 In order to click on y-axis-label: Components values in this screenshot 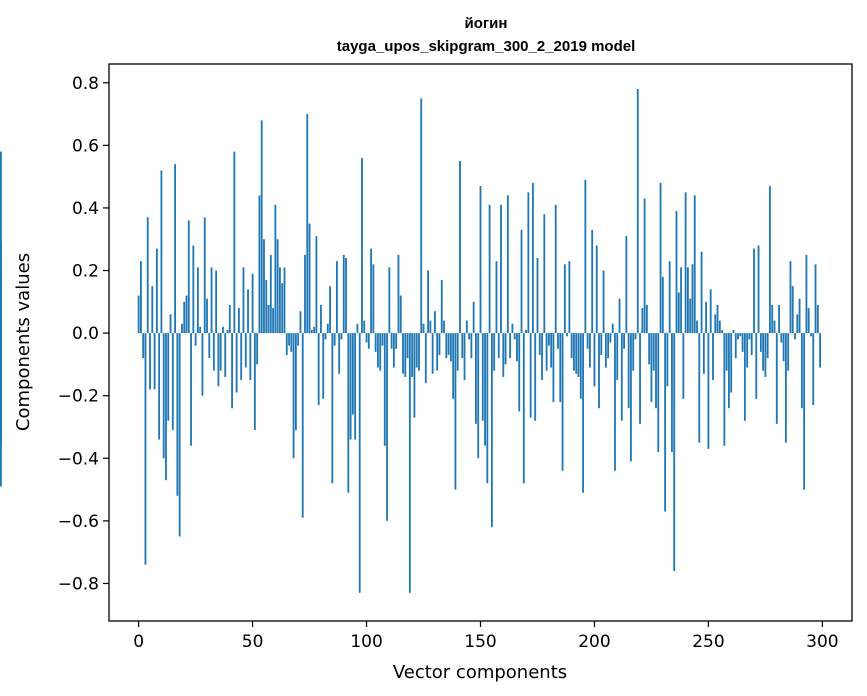, I will do `click(23, 342)`.